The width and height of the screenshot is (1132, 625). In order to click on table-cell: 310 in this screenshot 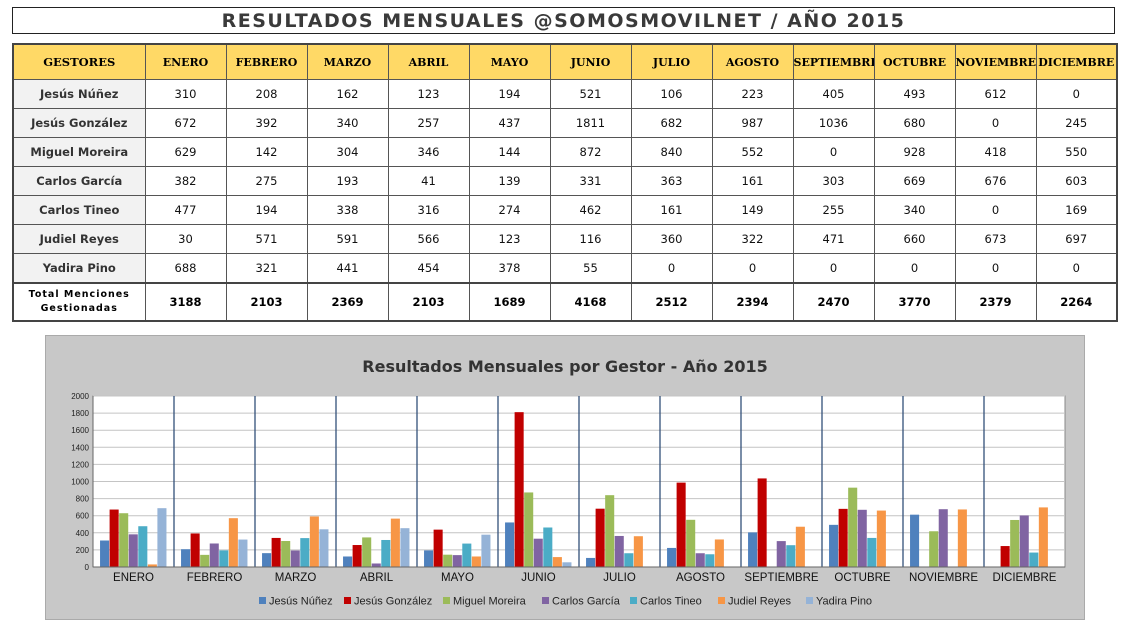, I will do `click(185, 94)`.